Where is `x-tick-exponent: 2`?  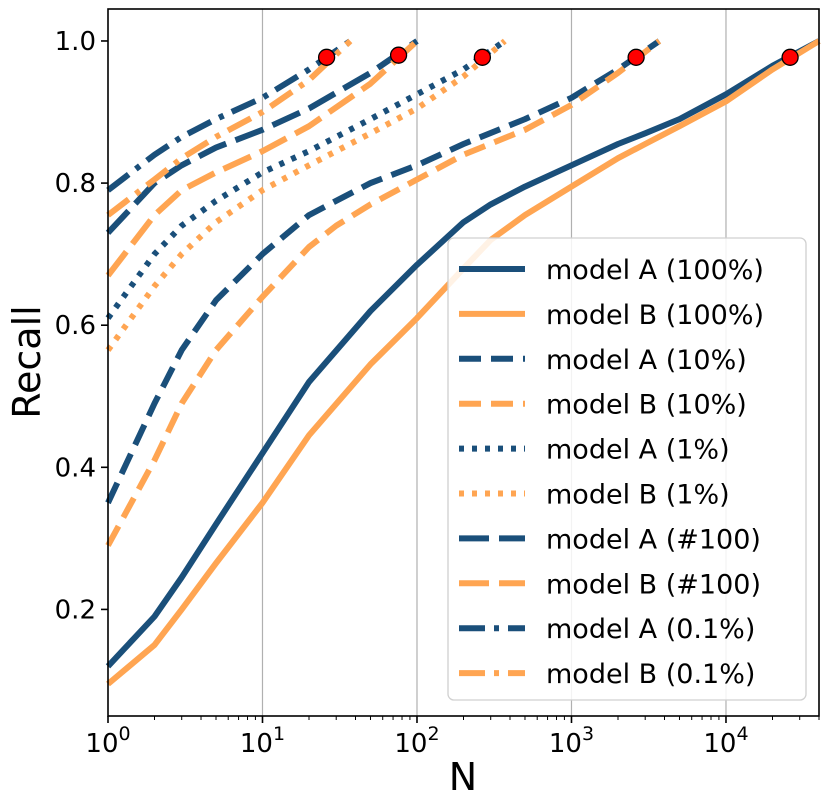 x-tick-exponent: 2 is located at coordinates (433, 734).